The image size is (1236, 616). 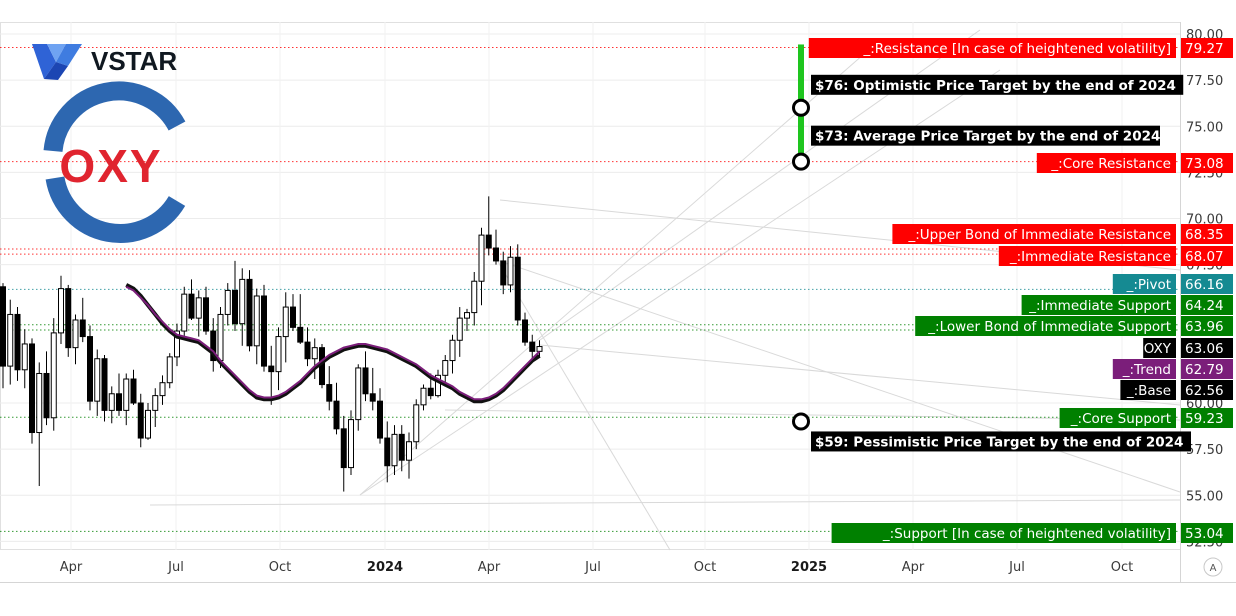 I want to click on vstar-mark-icon, so click(x=57, y=62).